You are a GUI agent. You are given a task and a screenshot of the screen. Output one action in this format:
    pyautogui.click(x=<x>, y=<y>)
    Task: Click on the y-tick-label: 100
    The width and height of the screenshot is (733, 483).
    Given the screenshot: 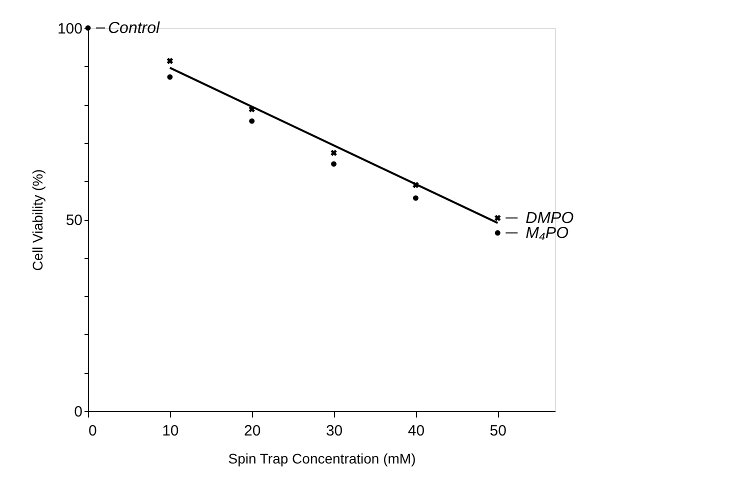 What is the action you would take?
    pyautogui.click(x=69, y=29)
    